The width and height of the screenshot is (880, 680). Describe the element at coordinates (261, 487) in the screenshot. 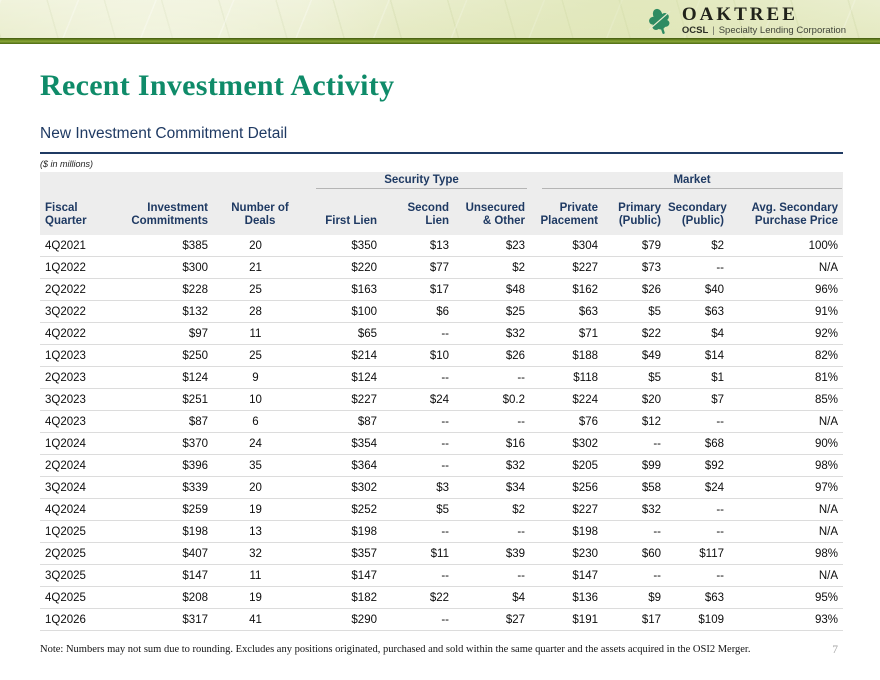

I see `value-cell: 20` at that location.